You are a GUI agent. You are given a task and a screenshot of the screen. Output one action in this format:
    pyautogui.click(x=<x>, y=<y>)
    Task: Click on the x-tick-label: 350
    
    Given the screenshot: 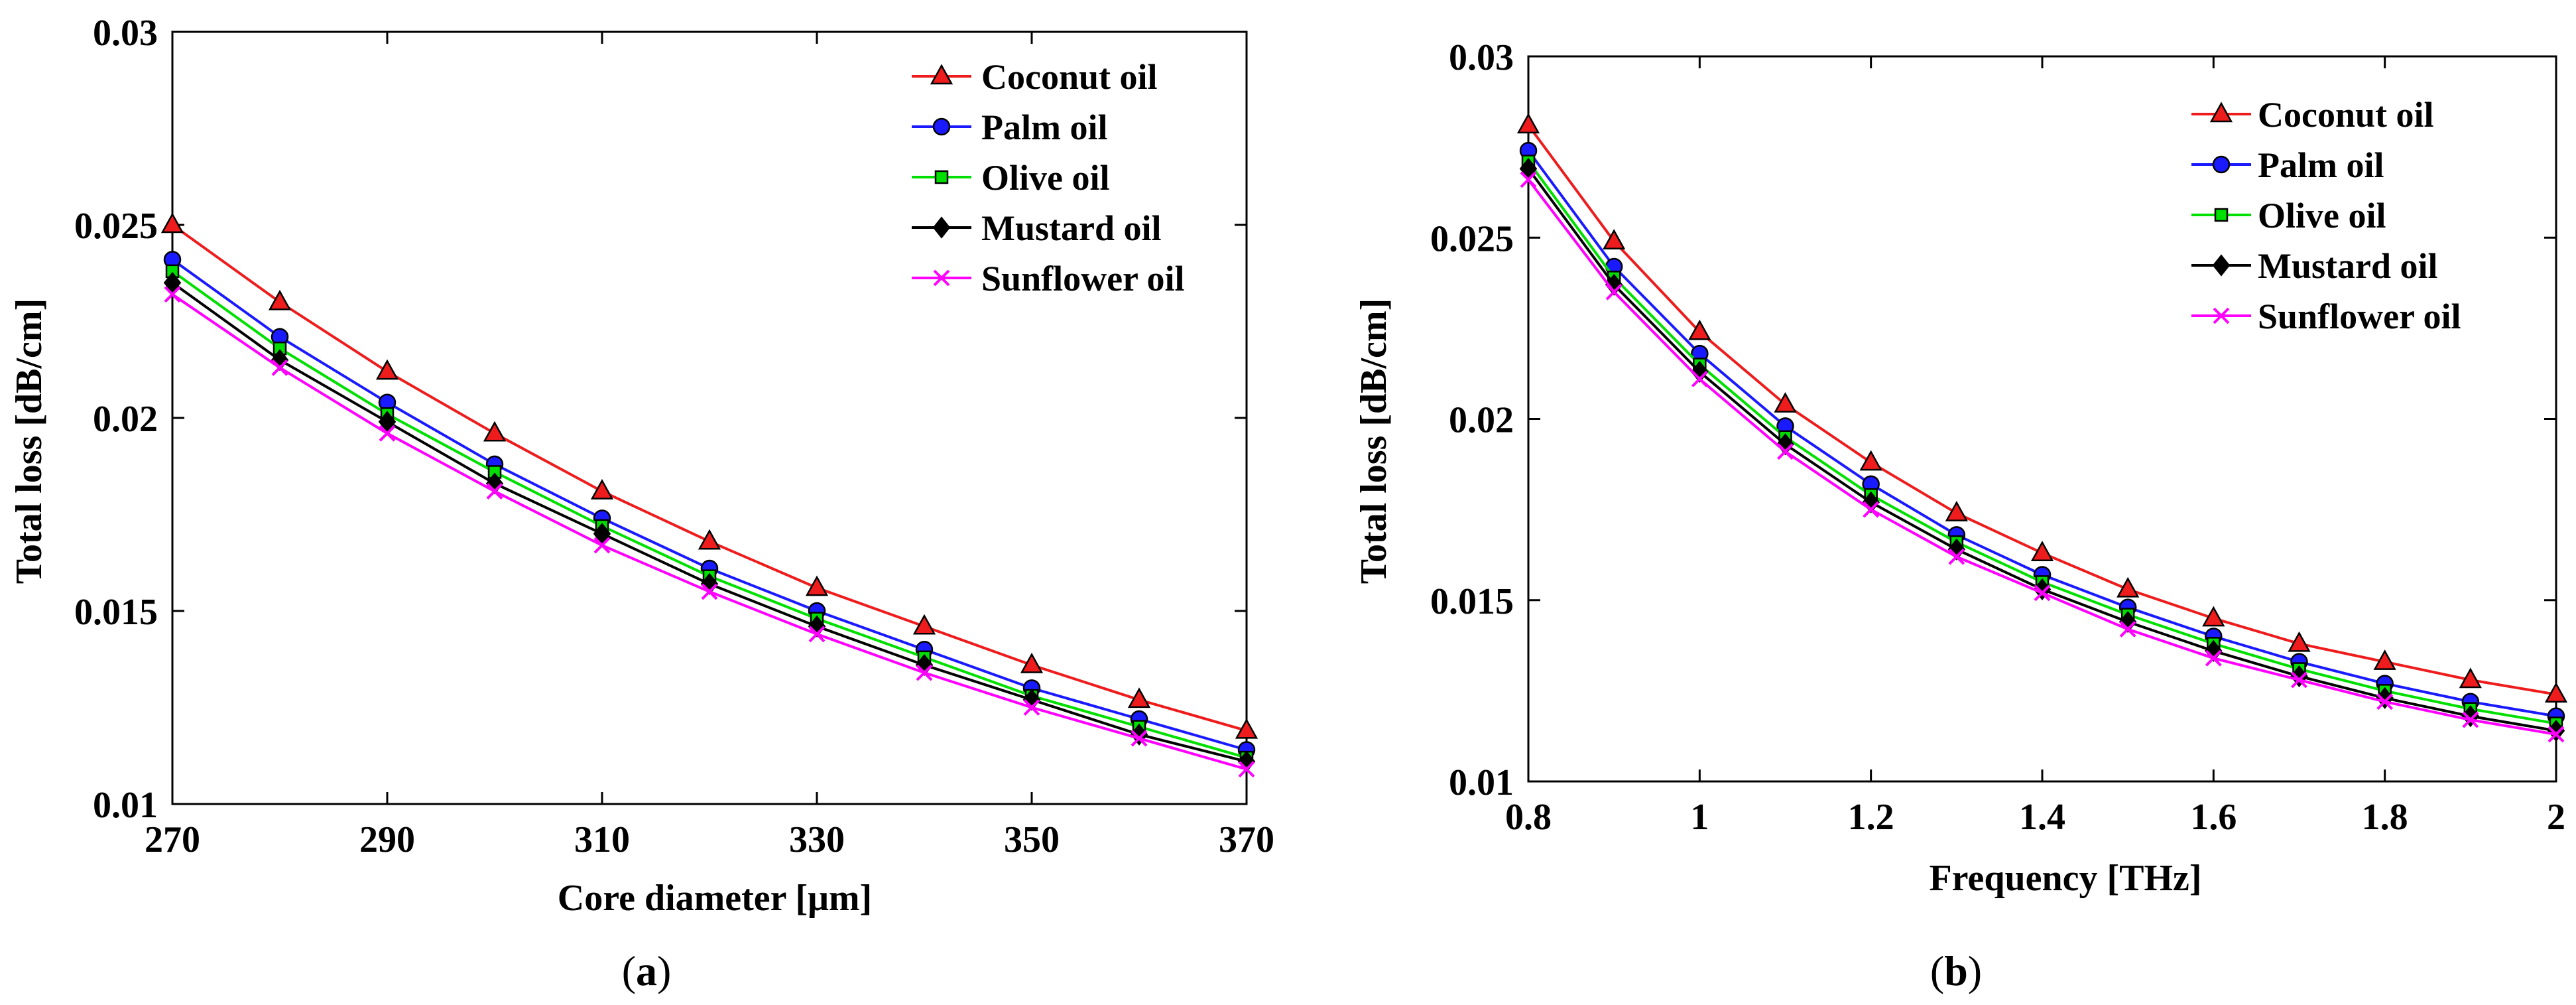 What is the action you would take?
    pyautogui.click(x=1032, y=839)
    